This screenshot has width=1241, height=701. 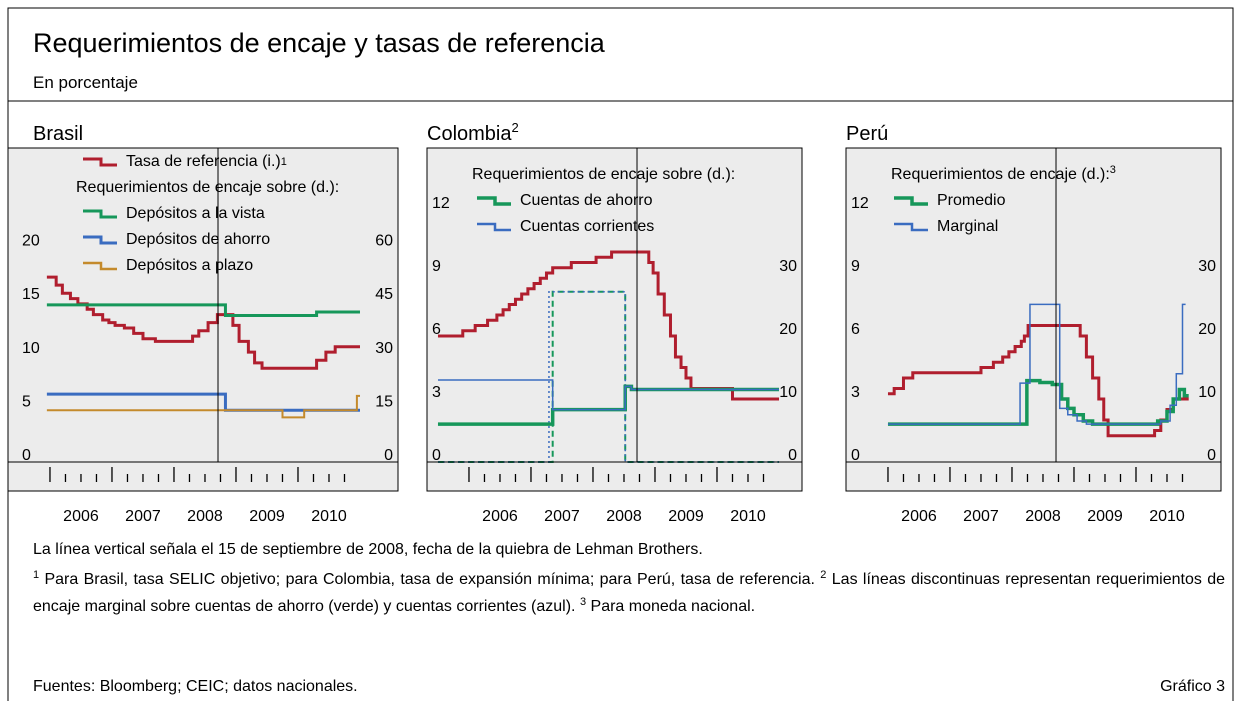 I want to click on legend-label: Depósitos a la vista, so click(x=195, y=213).